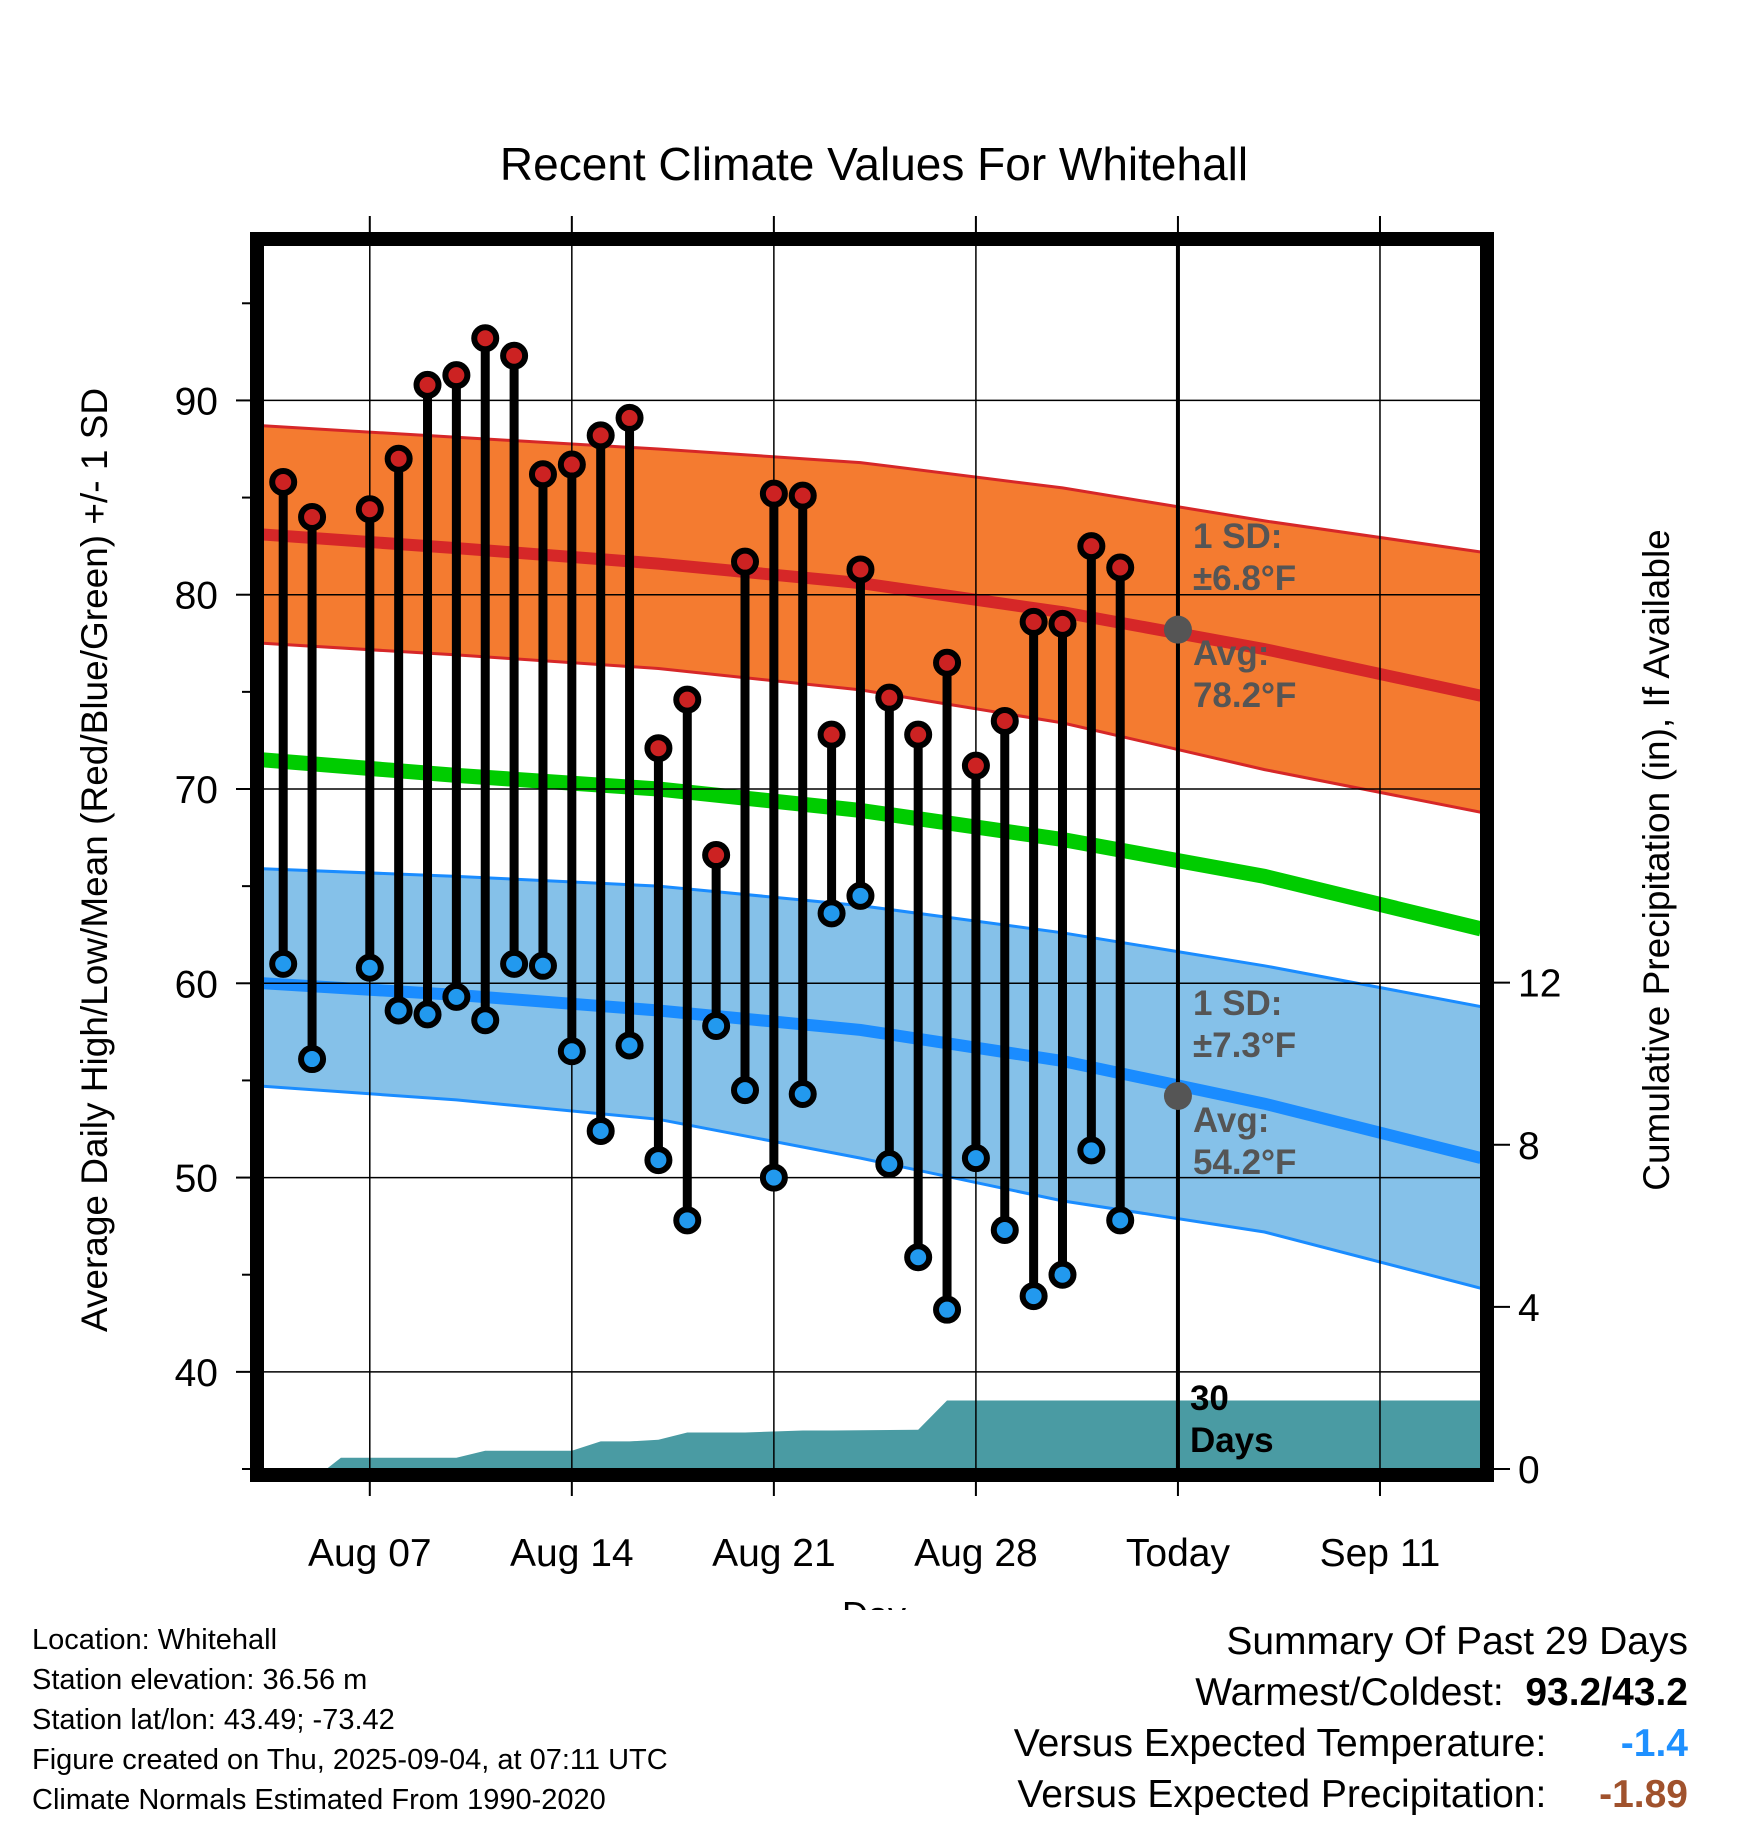  Describe the element at coordinates (200, 1680) in the screenshot. I see `station-elevation: Station elevation: 36.56 m` at that location.